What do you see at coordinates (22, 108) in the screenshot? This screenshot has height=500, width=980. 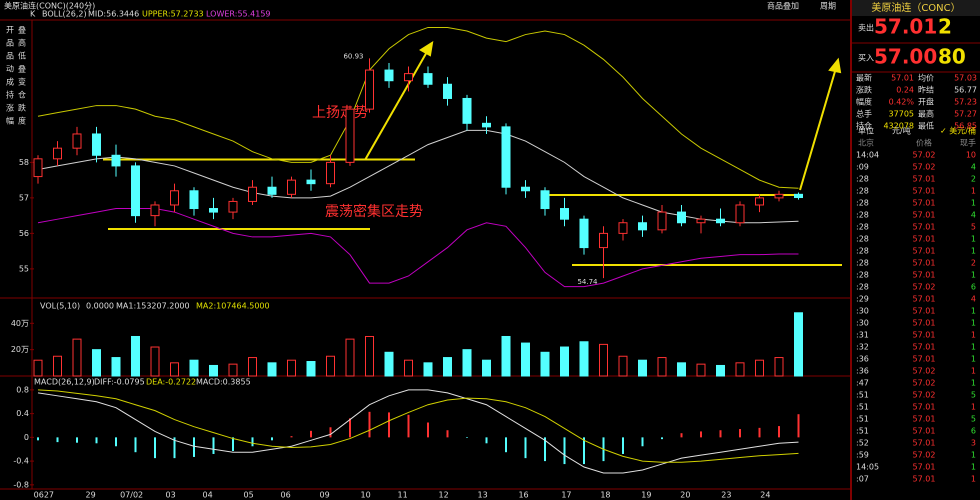 I see `toolbar-button: 跌` at bounding box center [22, 108].